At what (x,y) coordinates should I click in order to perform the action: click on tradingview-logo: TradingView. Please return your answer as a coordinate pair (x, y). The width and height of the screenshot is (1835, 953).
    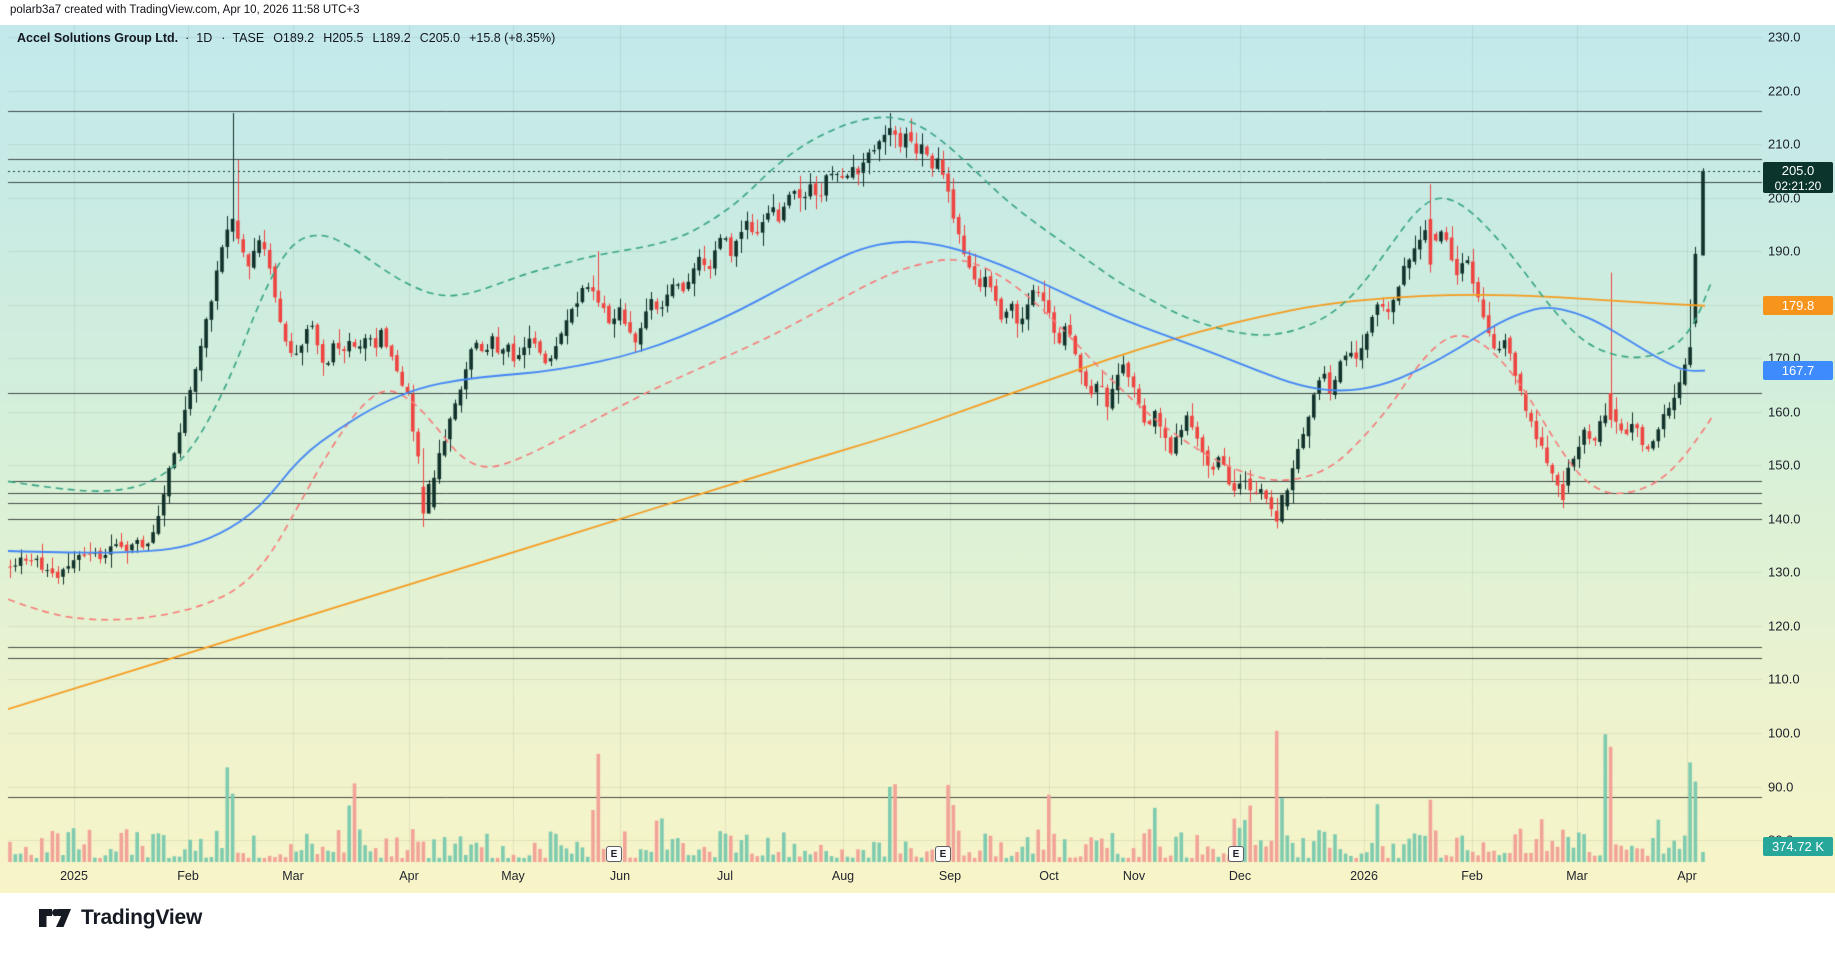
    Looking at the image, I should click on (120, 918).